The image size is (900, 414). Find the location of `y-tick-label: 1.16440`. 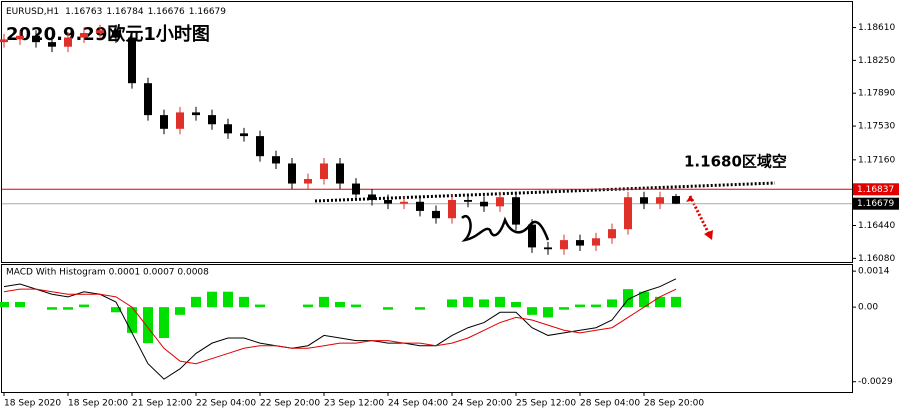

y-tick-label: 1.16440 is located at coordinates (876, 226).